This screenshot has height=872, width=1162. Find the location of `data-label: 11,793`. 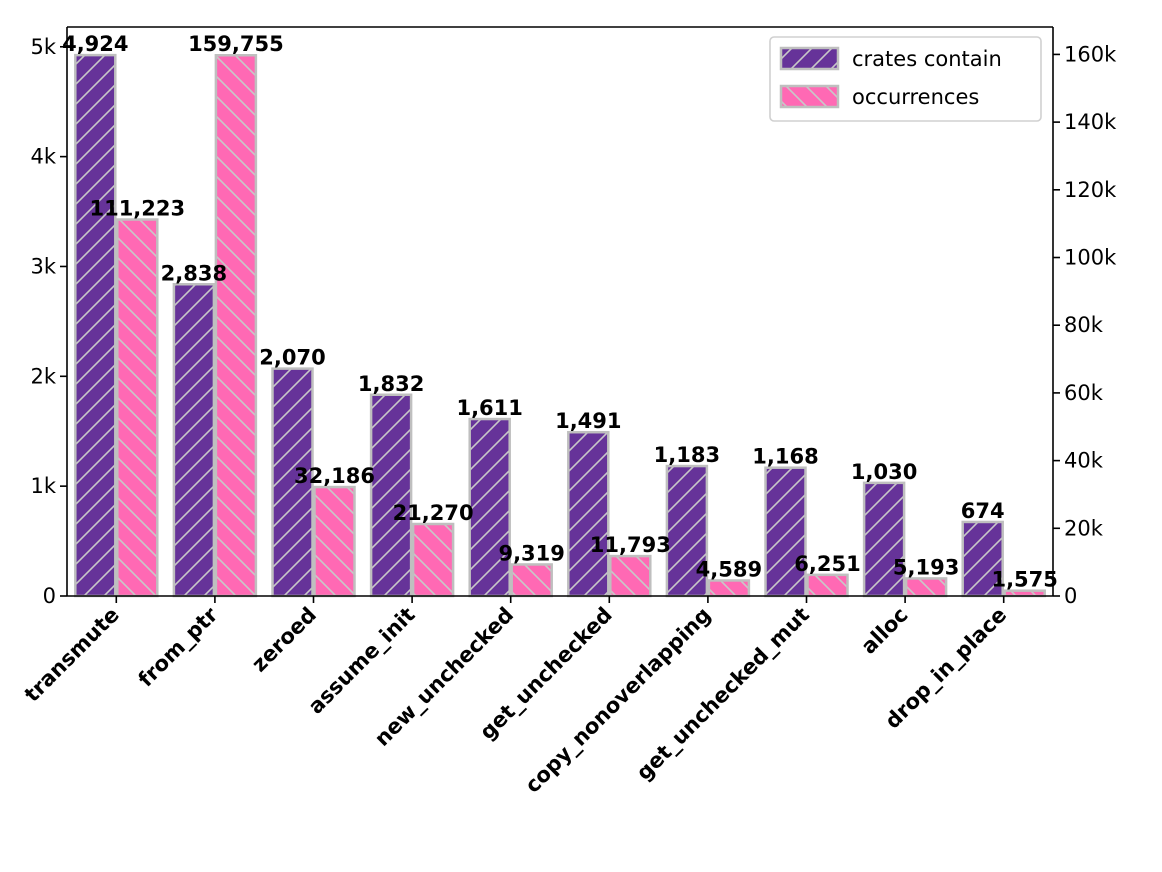

data-label: 11,793 is located at coordinates (630, 545).